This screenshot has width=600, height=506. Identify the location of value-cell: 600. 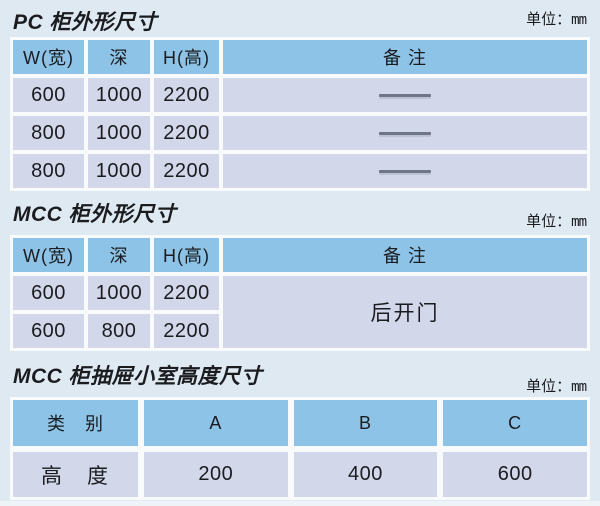
(515, 474).